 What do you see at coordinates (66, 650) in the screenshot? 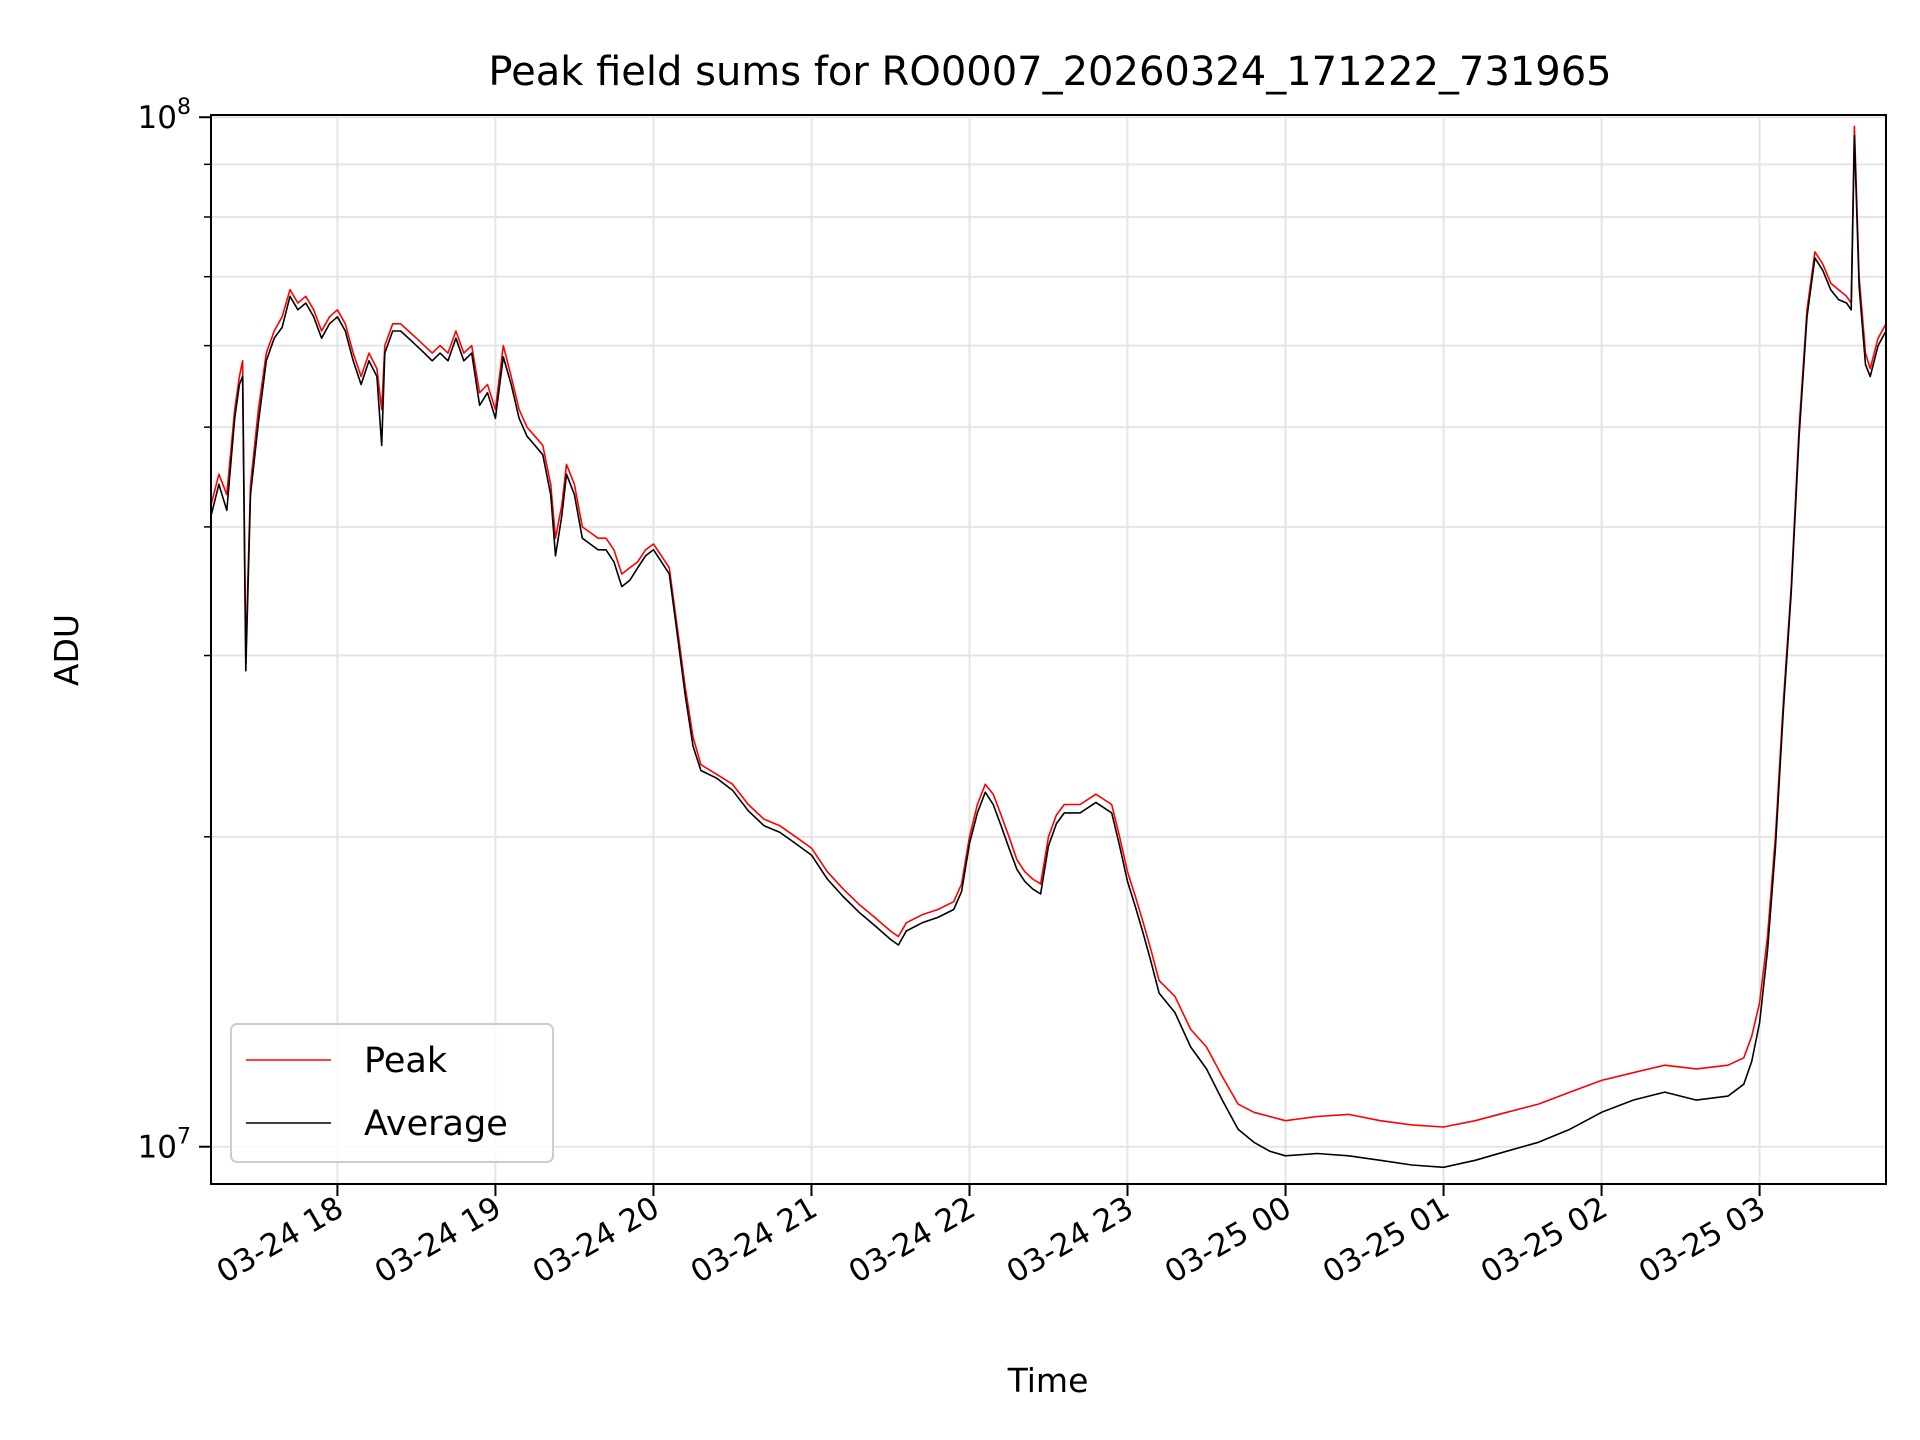
I see `y-axis-label: ADU` at bounding box center [66, 650].